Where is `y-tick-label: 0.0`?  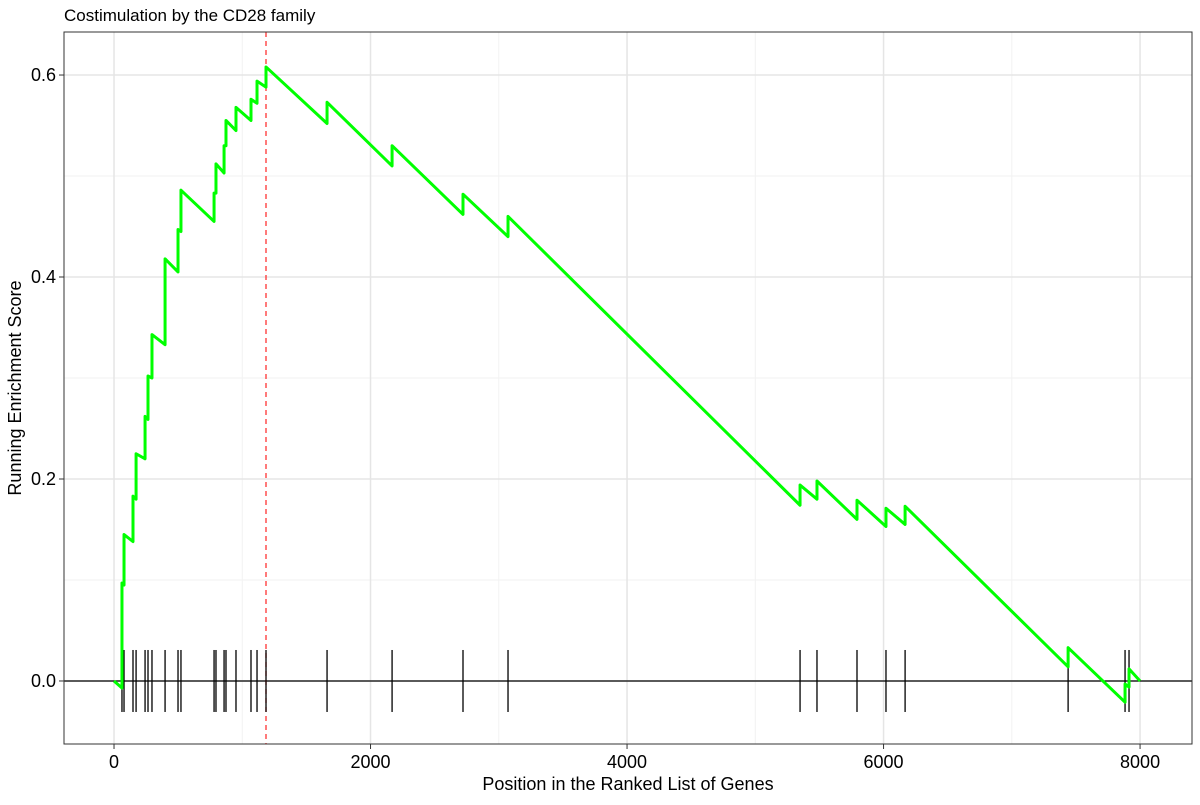 y-tick-label: 0.0 is located at coordinates (43, 681).